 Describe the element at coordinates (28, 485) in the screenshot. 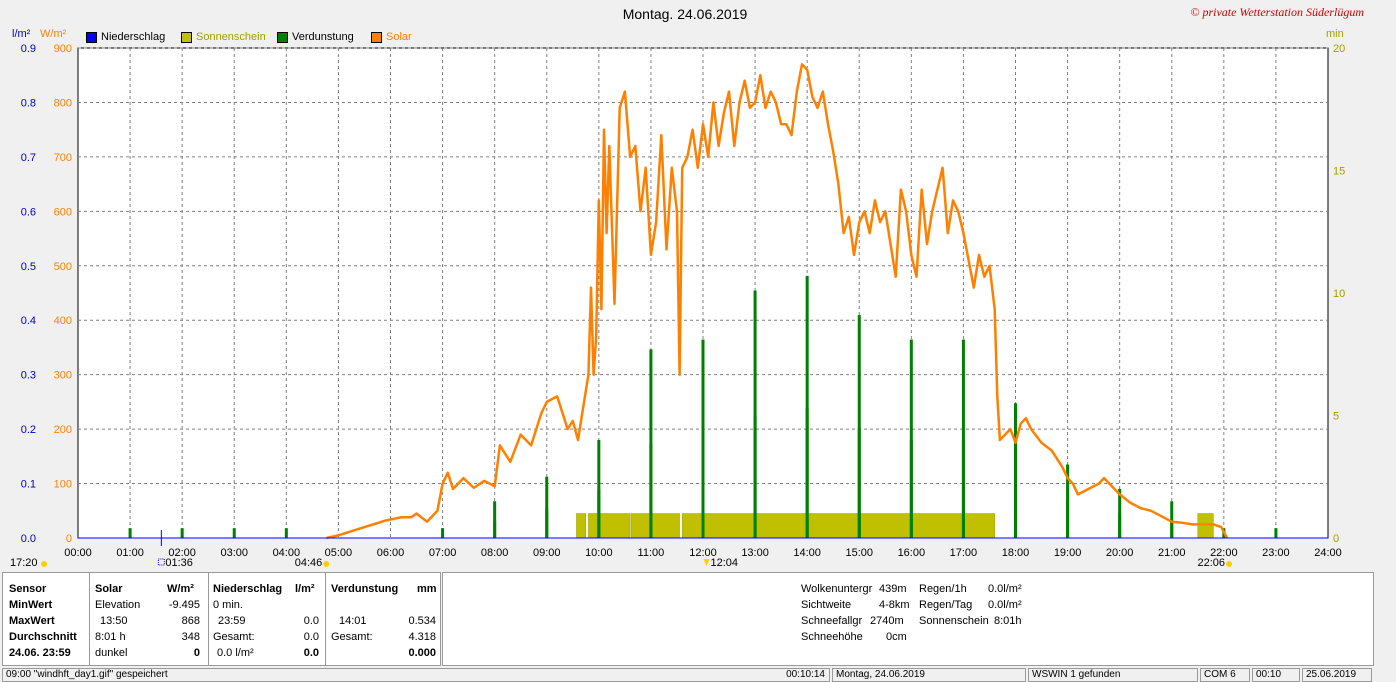

I see `y-left-rain-tick-label: 0.1` at that location.